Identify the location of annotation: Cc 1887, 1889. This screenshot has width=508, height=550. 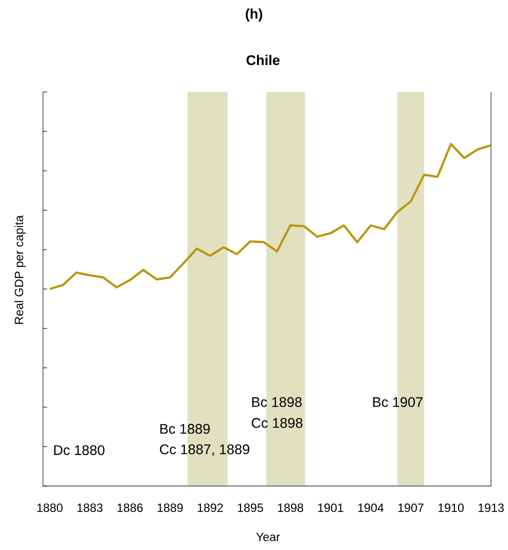
(205, 450).